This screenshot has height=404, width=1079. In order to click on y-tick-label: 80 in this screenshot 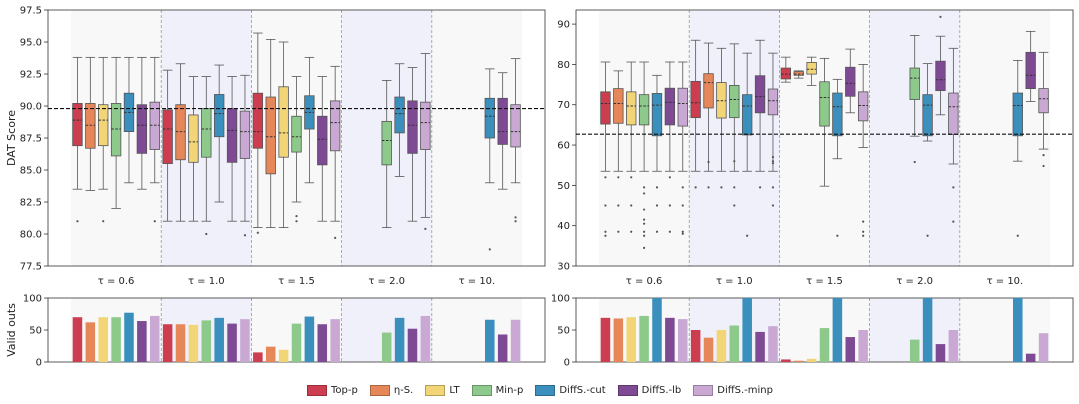, I will do `click(563, 65)`.